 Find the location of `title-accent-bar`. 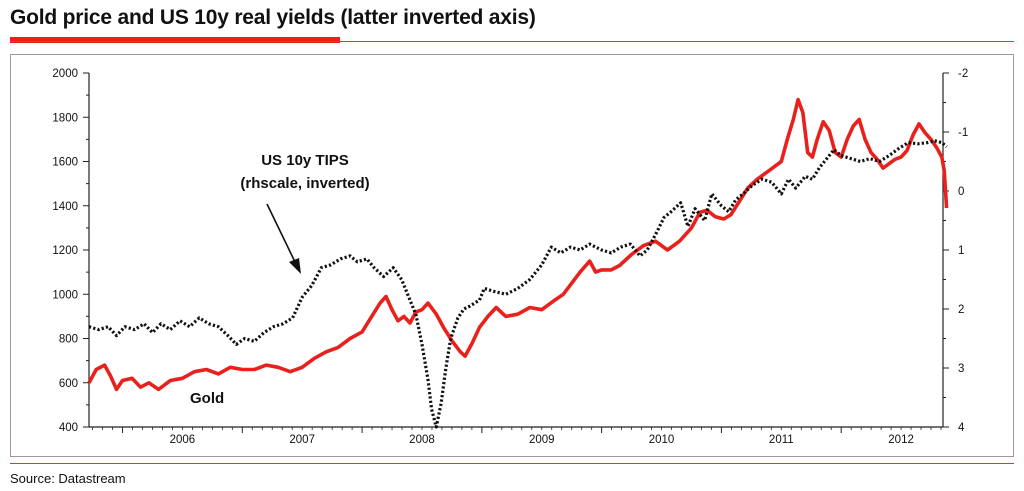

title-accent-bar is located at coordinates (175, 40).